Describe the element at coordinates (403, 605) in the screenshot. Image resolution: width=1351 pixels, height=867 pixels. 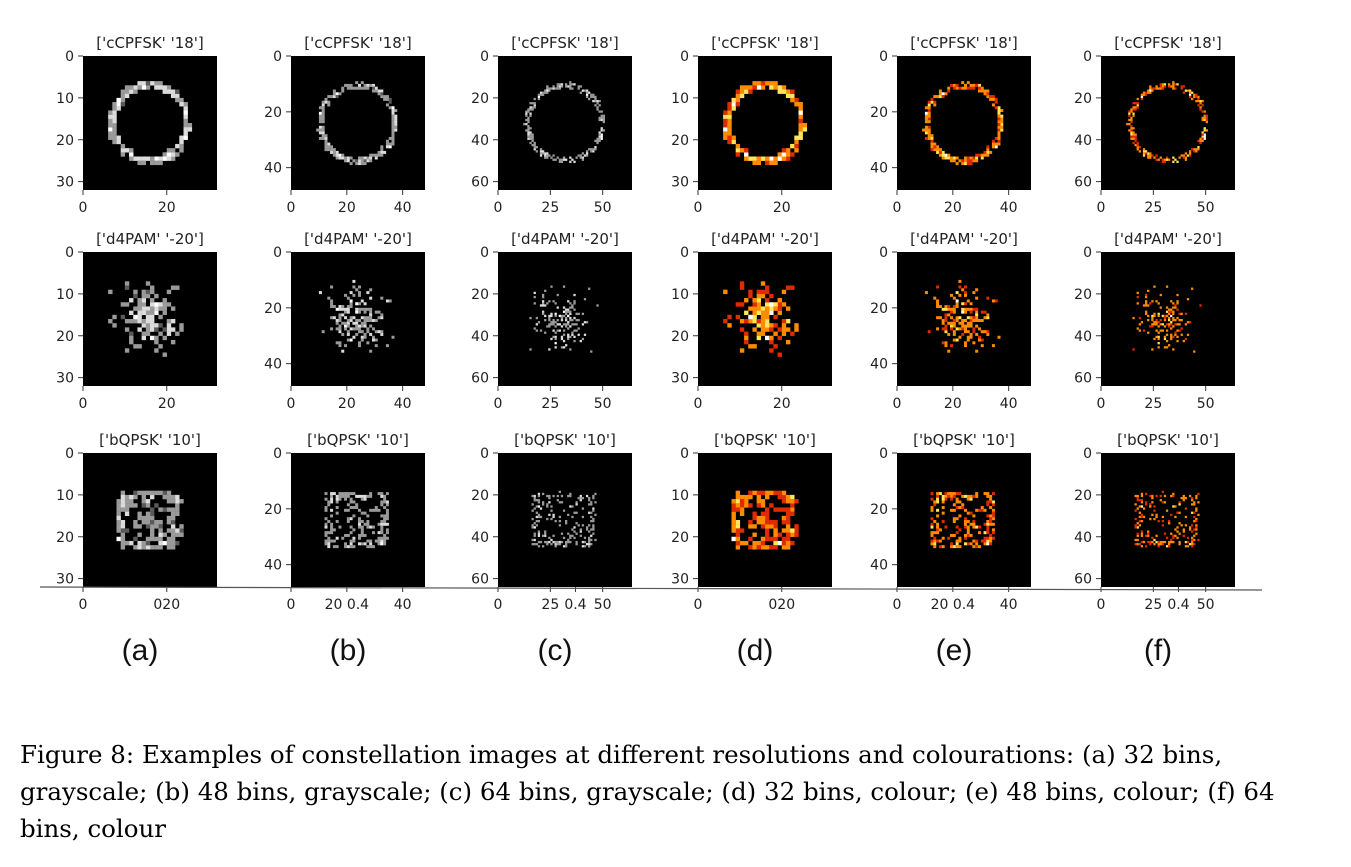
I see `x-tick-label: 40` at that location.